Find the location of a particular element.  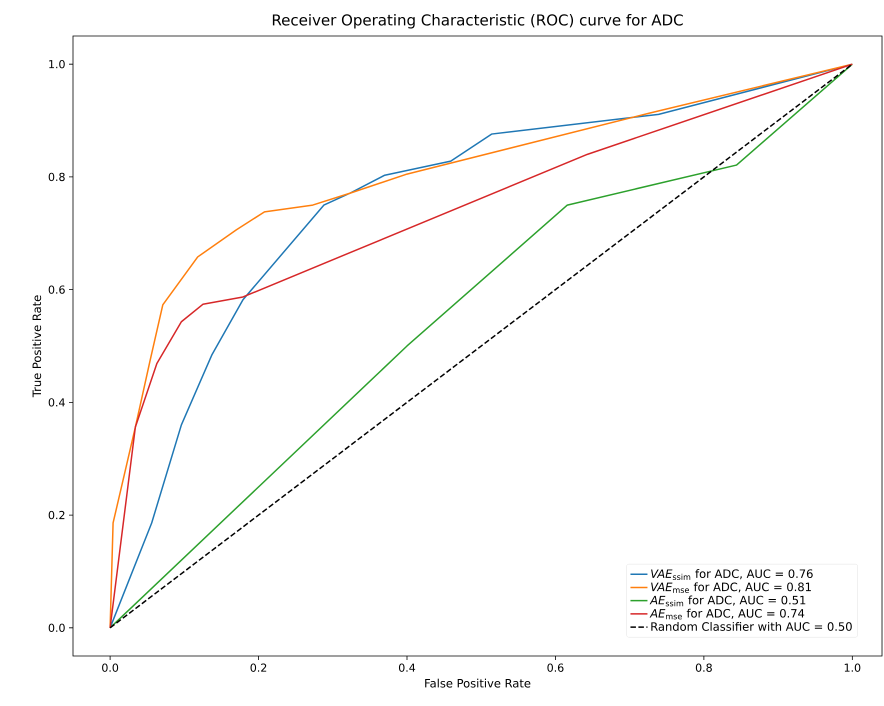

y-axis-title: True Positive Rate is located at coordinates (37, 346).